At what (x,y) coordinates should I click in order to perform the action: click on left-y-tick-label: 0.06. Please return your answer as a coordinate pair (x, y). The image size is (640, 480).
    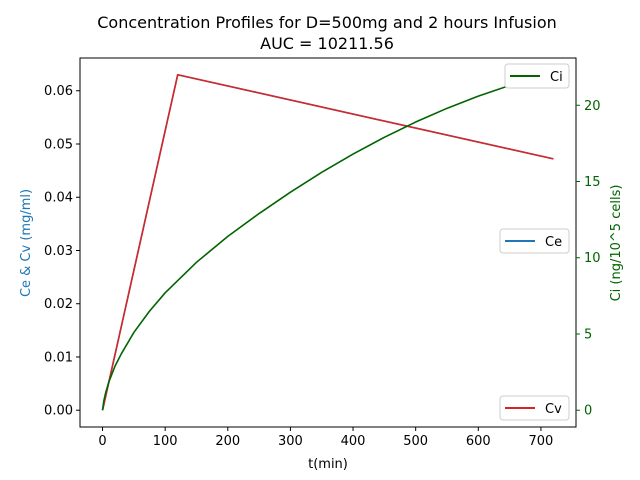
    Looking at the image, I should click on (58, 91).